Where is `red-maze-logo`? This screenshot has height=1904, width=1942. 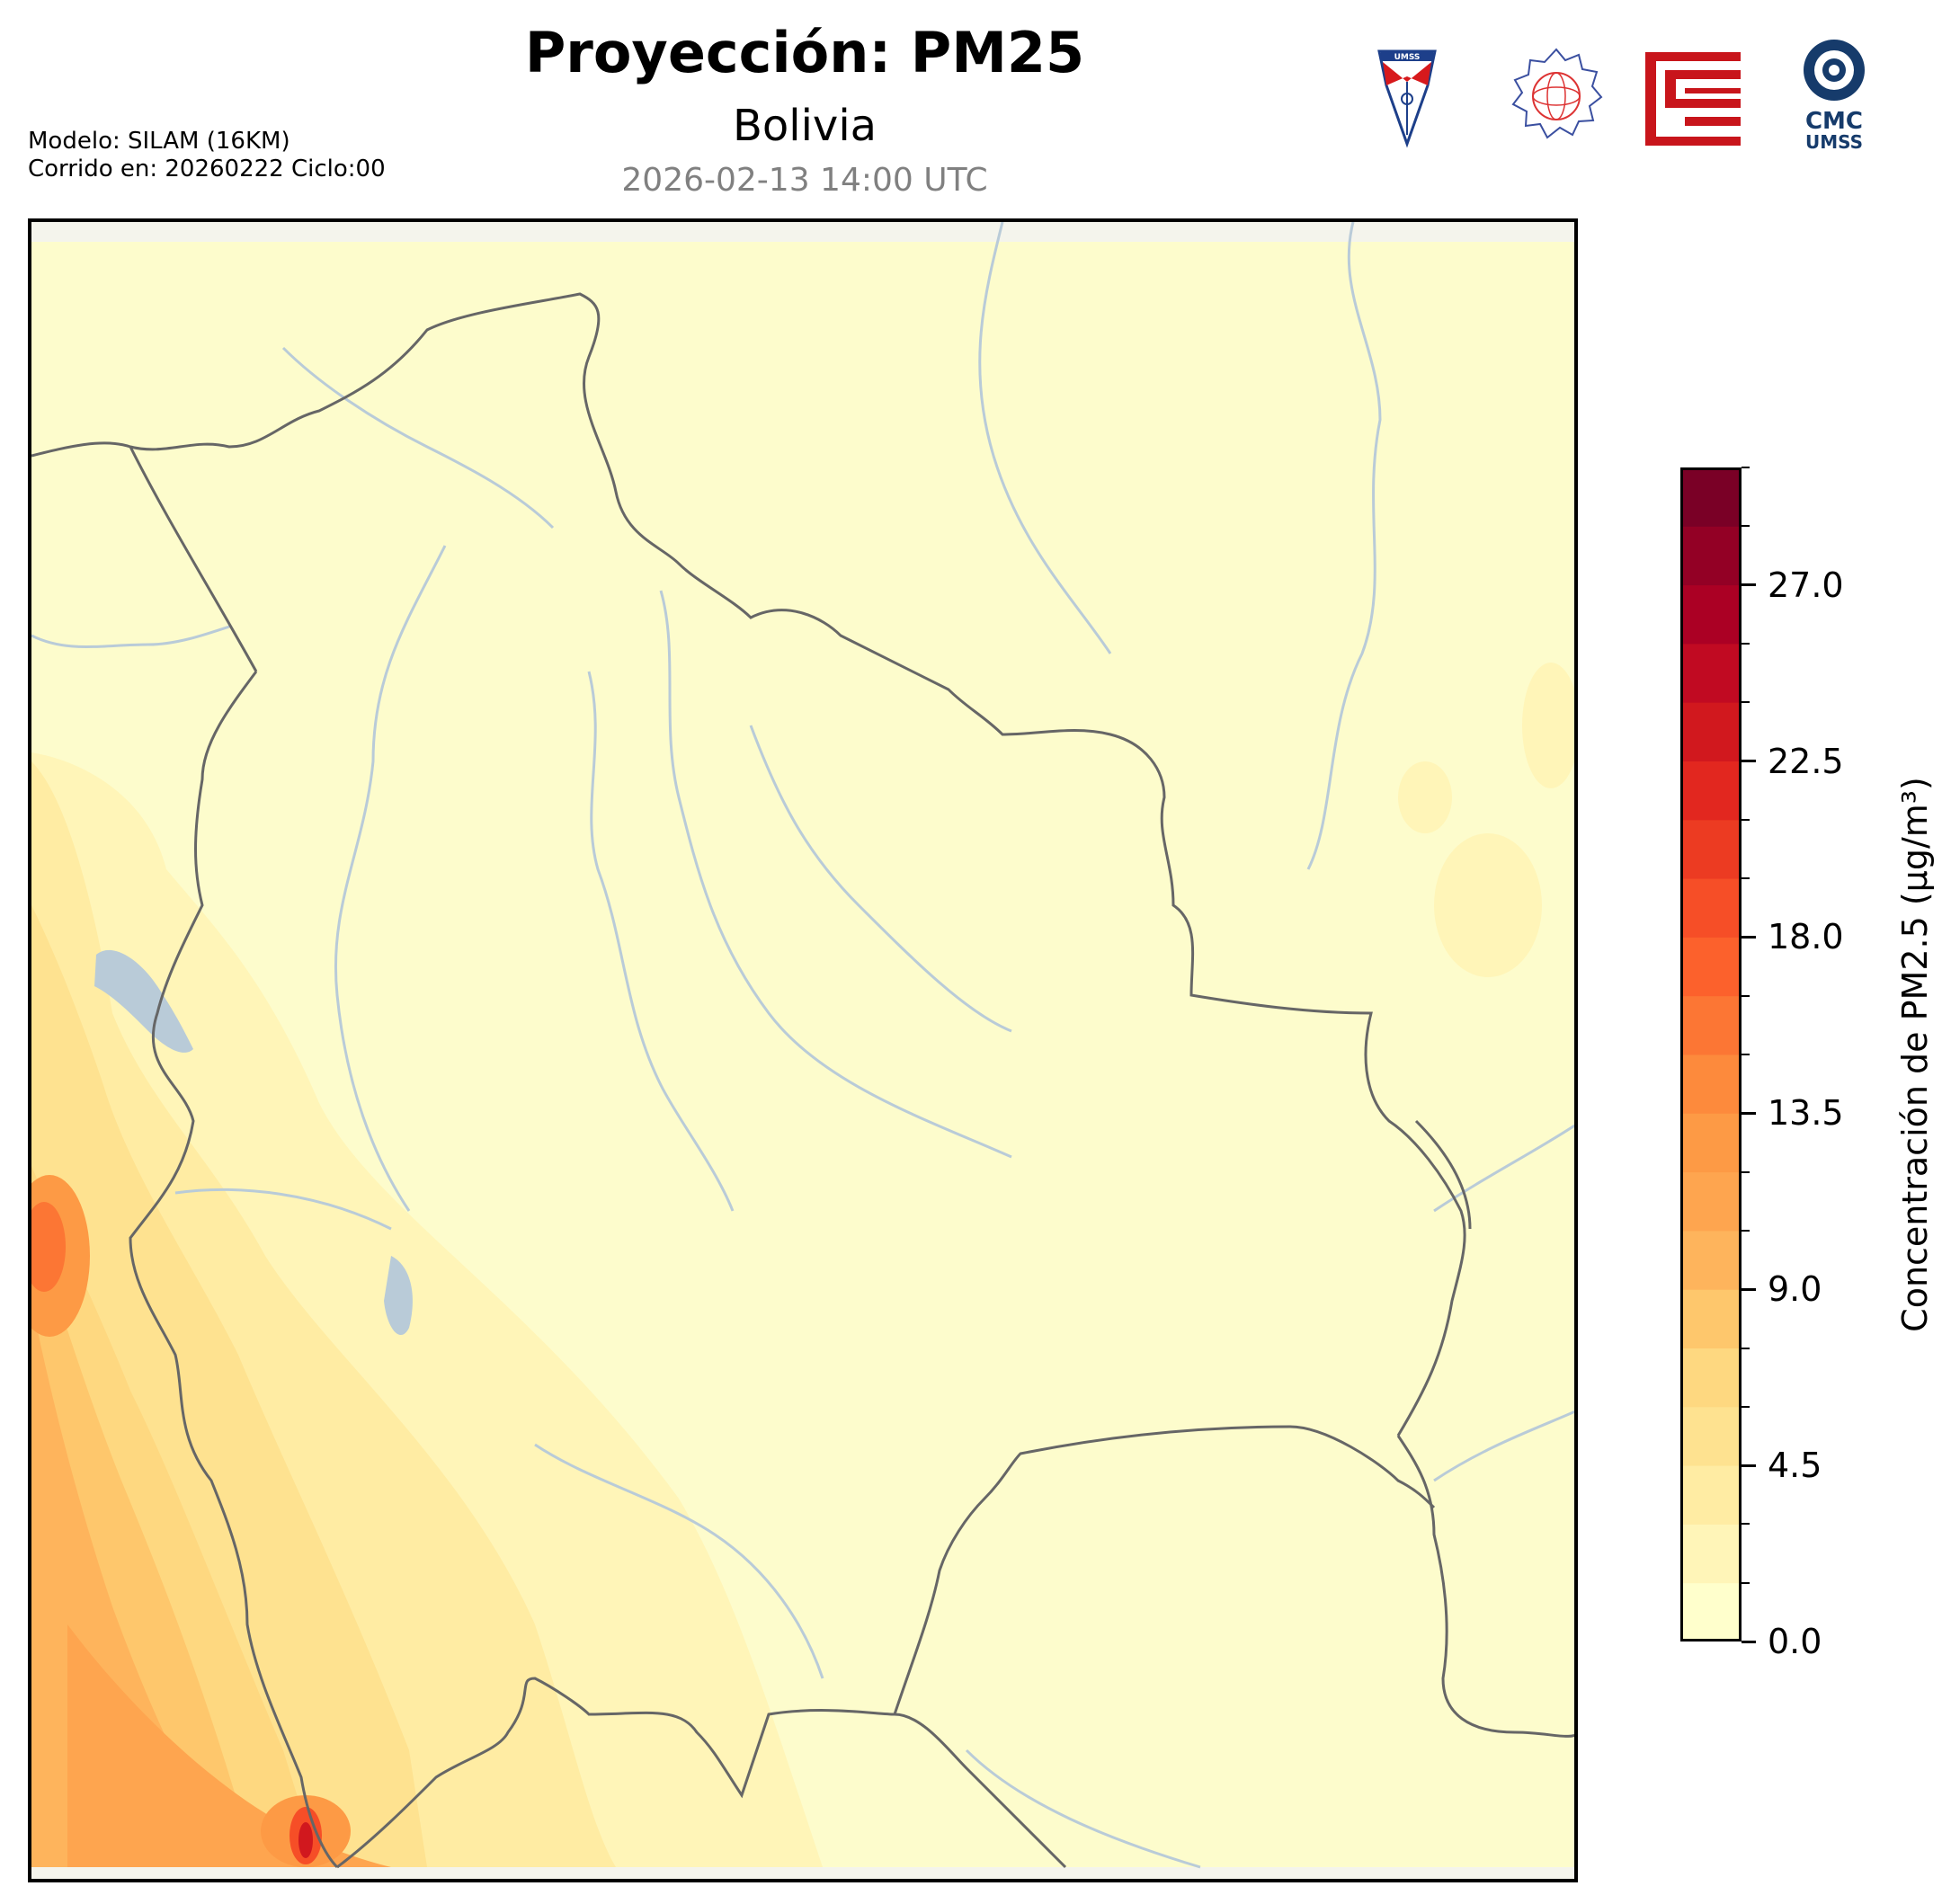 red-maze-logo is located at coordinates (1693, 99).